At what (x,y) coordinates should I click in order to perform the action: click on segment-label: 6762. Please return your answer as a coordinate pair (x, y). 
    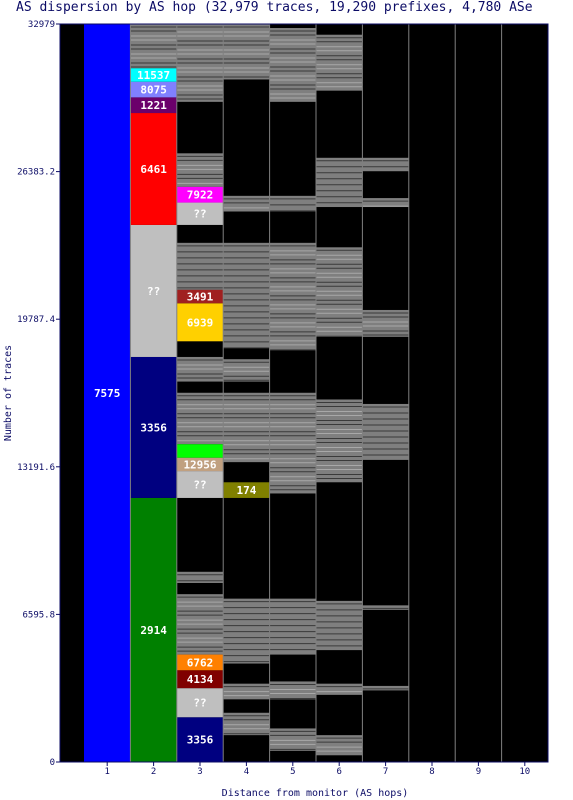
    Looking at the image, I should click on (200, 662).